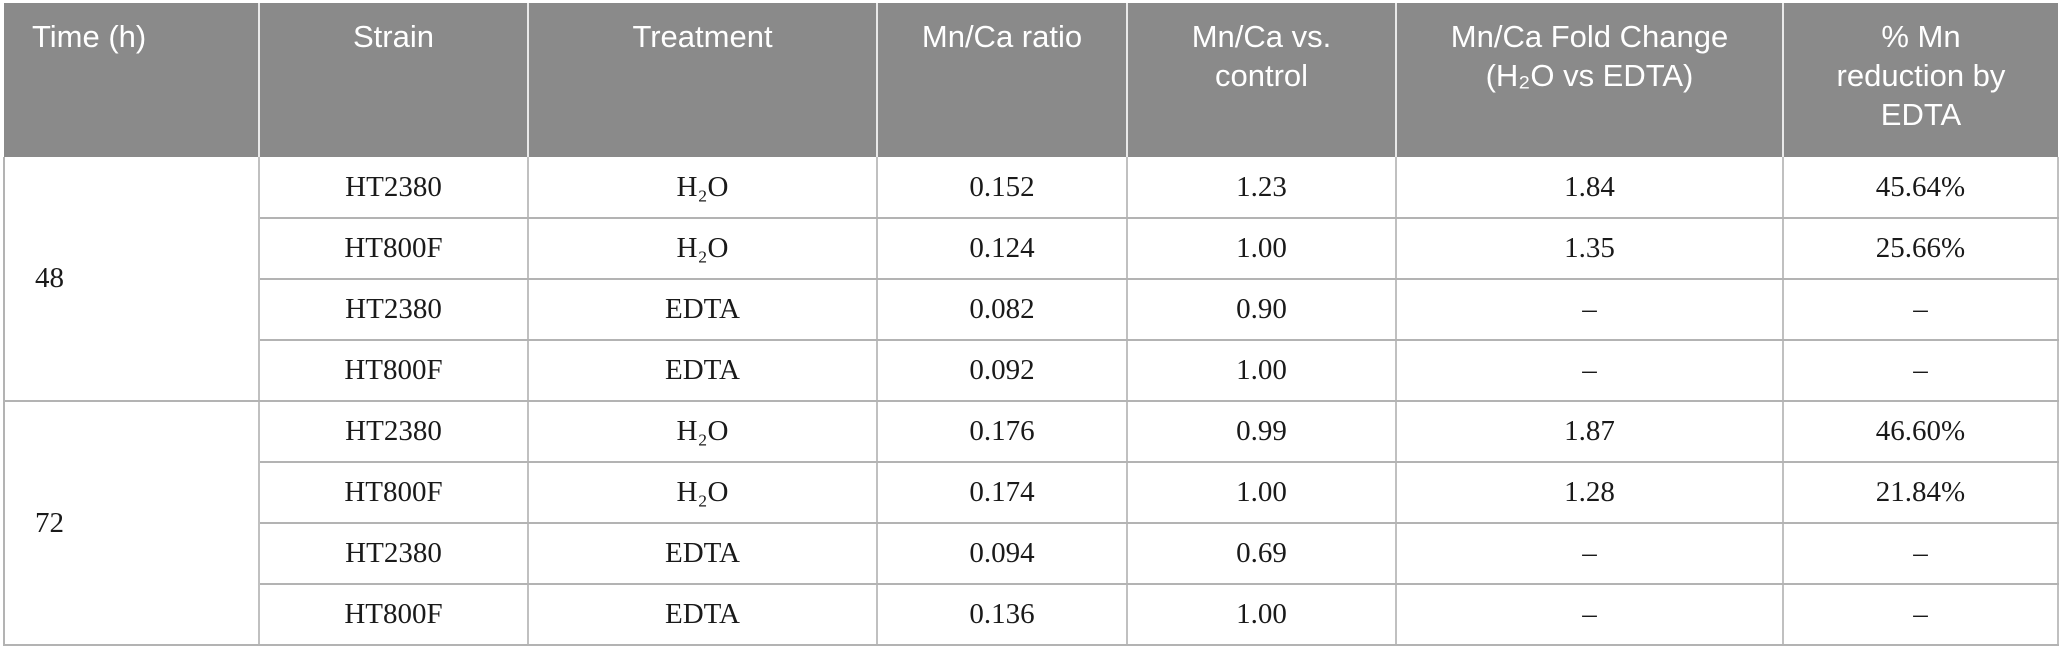  I want to click on cell-vs-control: 0.99, so click(1262, 432).